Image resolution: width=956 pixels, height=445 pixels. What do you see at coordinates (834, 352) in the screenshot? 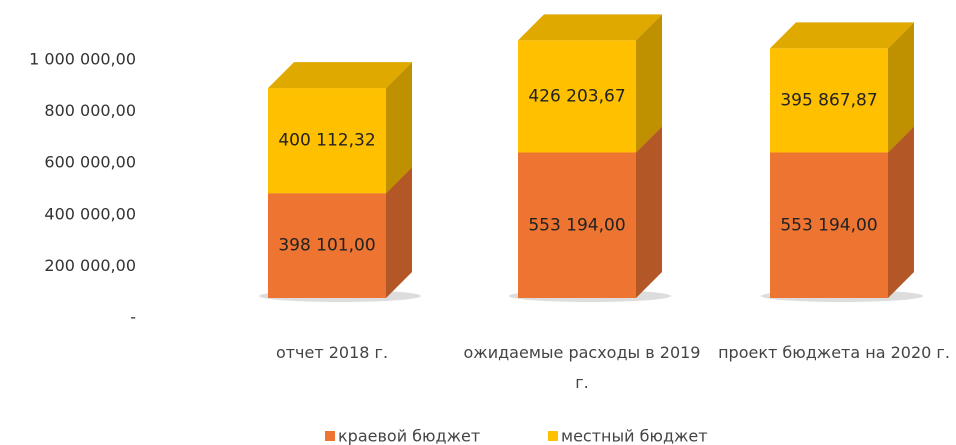
I see `x-tick-label: проект бюджета на 2020 г.` at bounding box center [834, 352].